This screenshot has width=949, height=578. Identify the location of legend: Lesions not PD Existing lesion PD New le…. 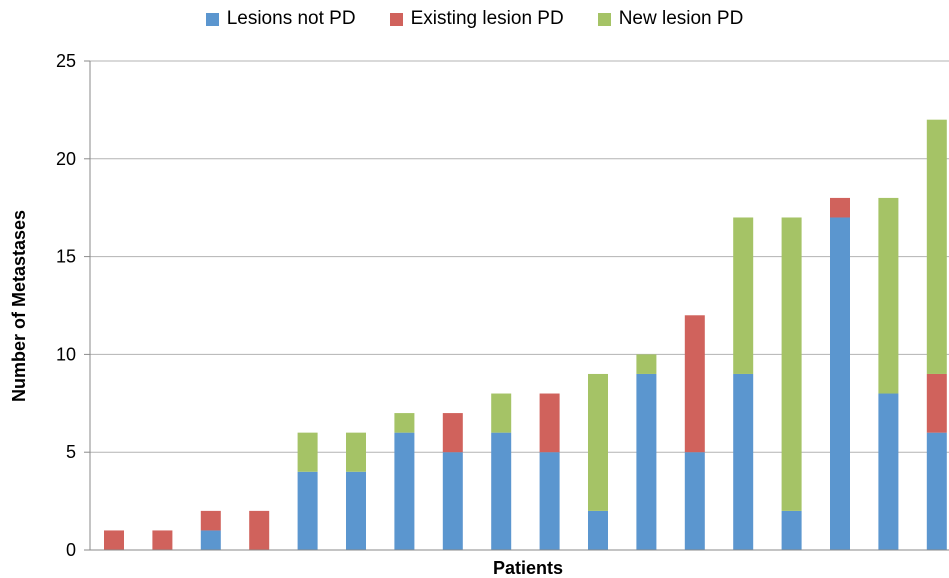
(474, 19).